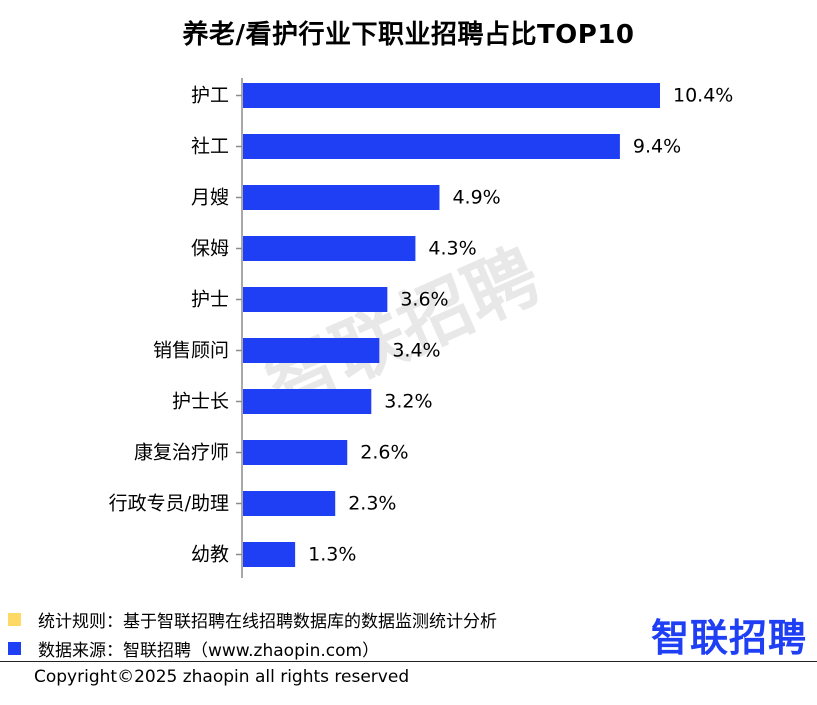 The width and height of the screenshot is (817, 705). I want to click on brand-logo: 智联招聘, so click(728, 638).